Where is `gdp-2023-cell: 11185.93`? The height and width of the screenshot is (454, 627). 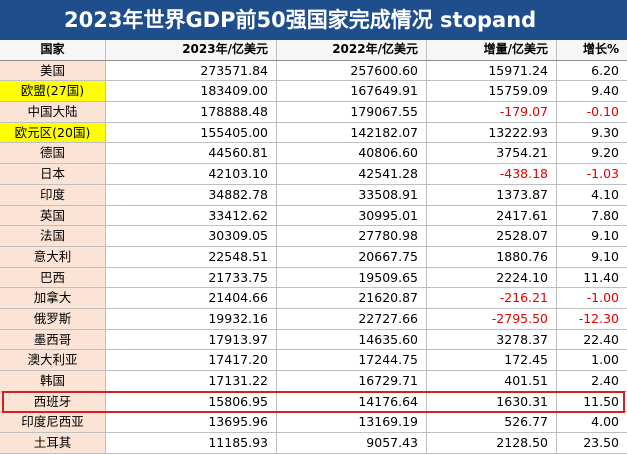
gdp-2023-cell: 11185.93 is located at coordinates (191, 443).